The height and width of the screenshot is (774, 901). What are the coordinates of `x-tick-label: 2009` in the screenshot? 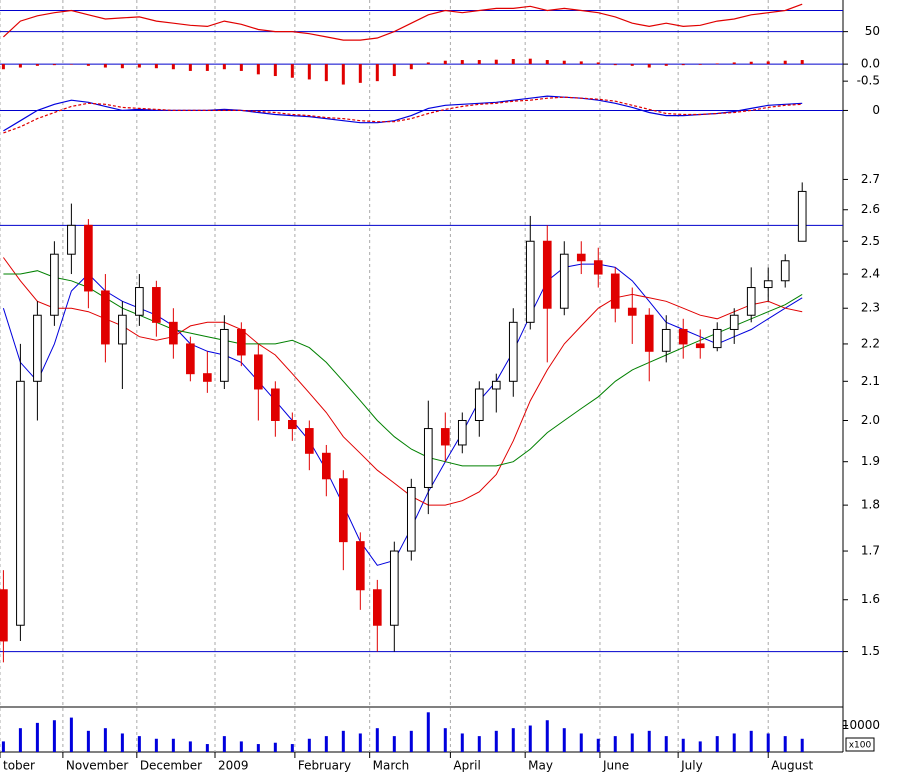 It's located at (233, 766).